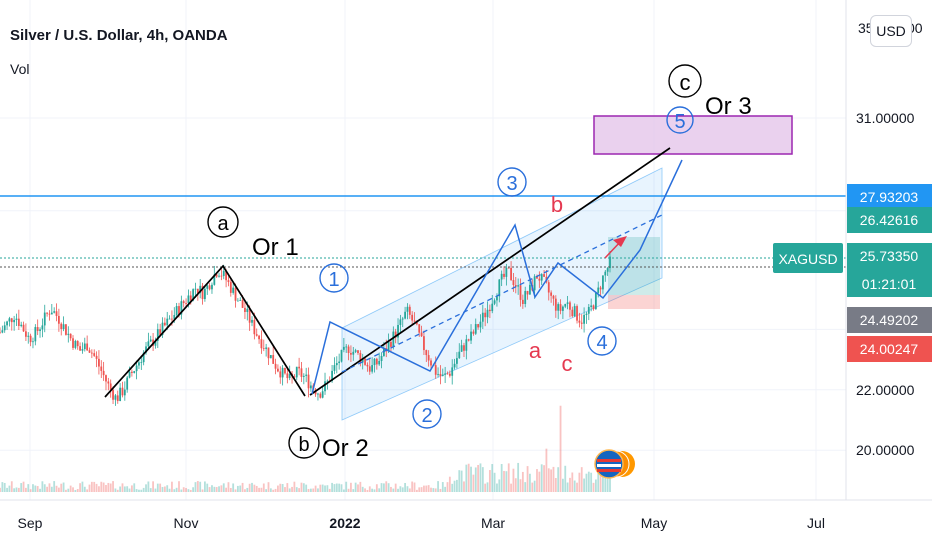 The width and height of the screenshot is (932, 555). What do you see at coordinates (557, 204) in the screenshot?
I see `correction-b-label: b` at bounding box center [557, 204].